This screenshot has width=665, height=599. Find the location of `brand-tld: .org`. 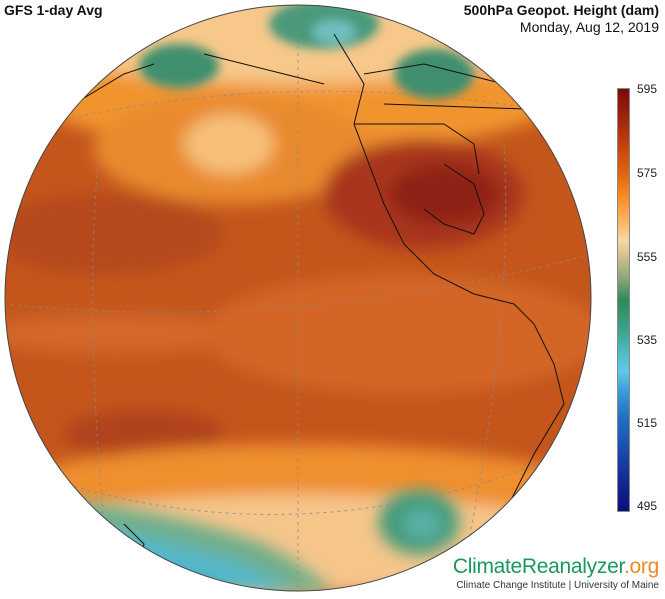

brand-tld: .org is located at coordinates (641, 566).